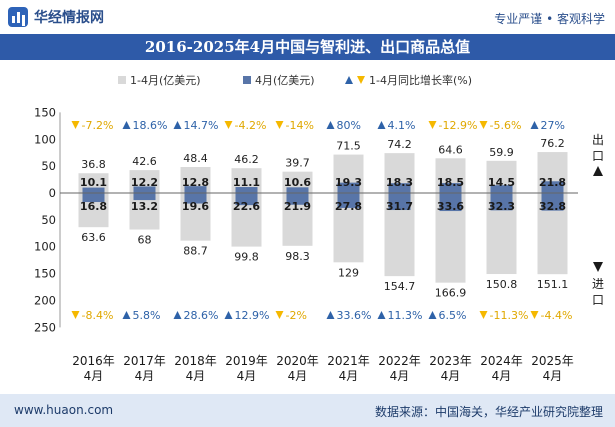  Describe the element at coordinates (246, 361) in the screenshot. I see `x-tick-label: 2019年` at that location.